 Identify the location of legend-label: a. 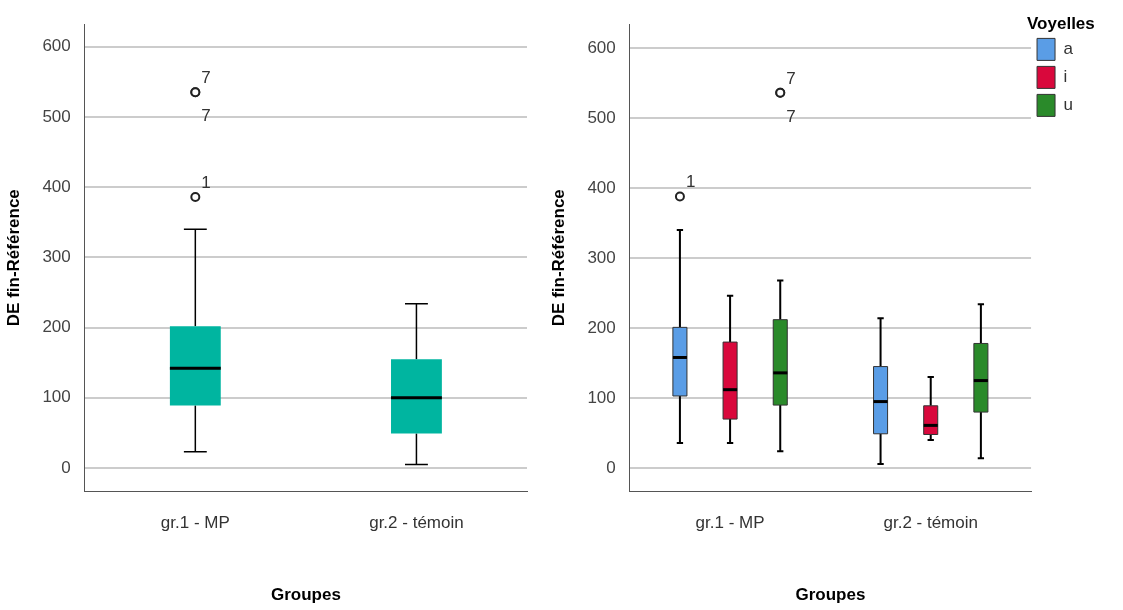
(1068, 49).